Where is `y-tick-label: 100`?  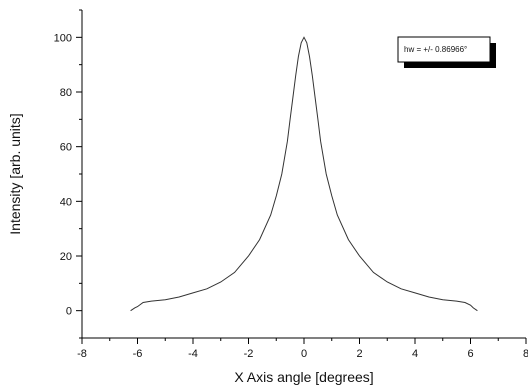
y-tick-label: 100 is located at coordinates (63, 38).